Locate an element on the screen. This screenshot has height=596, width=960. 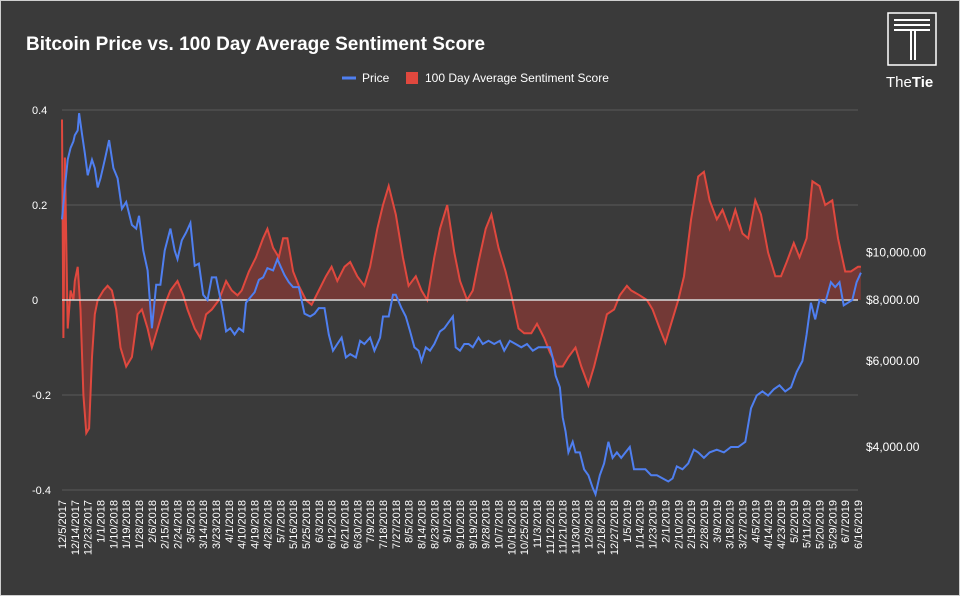
x-tick-label: 5/29/2019 is located at coordinates (833, 524).